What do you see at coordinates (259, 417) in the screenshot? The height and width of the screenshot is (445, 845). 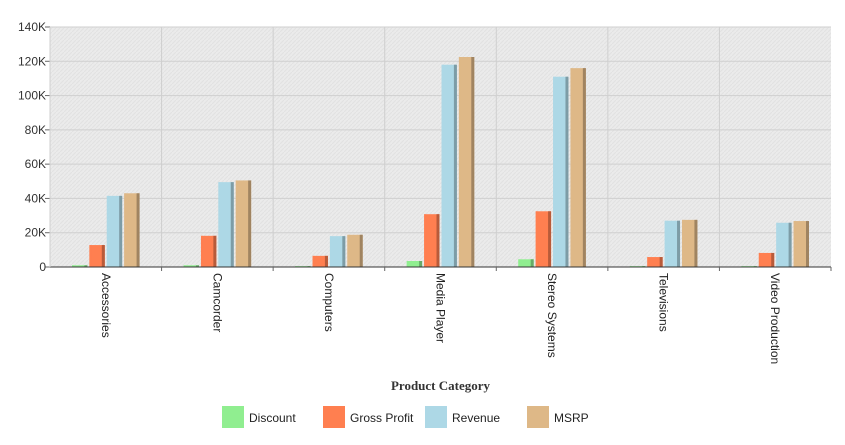 I see `legend-item-discount: Discount` at bounding box center [259, 417].